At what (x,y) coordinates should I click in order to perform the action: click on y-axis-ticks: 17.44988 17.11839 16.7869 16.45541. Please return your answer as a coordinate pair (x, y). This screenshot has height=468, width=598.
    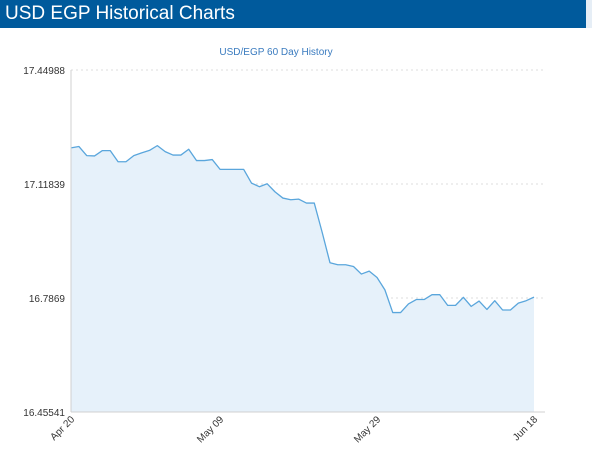
    Looking at the image, I should click on (44, 242).